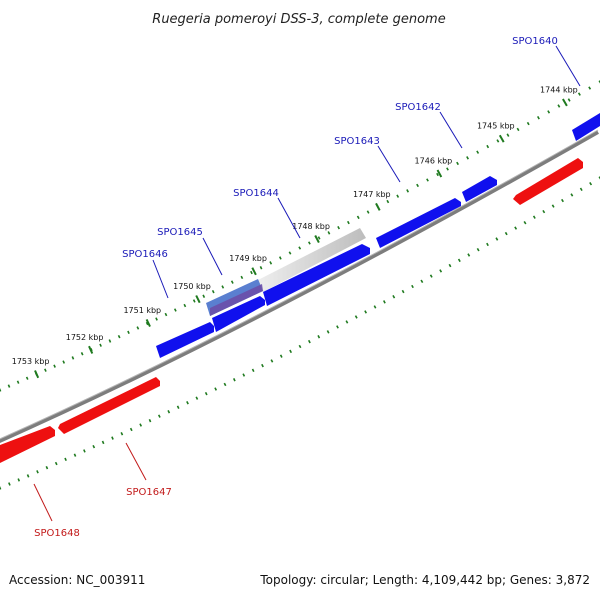  Describe the element at coordinates (248, 258) in the screenshot. I see `tick-label: 1749 kbp` at that location.